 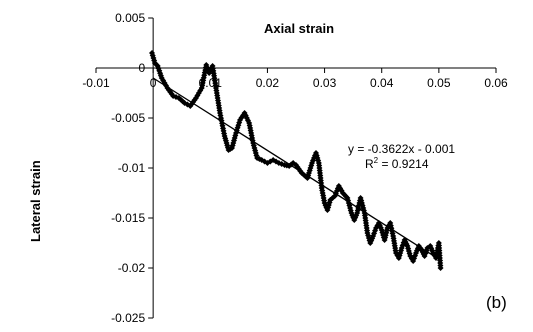 I want to click on x-tick-label: -0.01, so click(x=96, y=83).